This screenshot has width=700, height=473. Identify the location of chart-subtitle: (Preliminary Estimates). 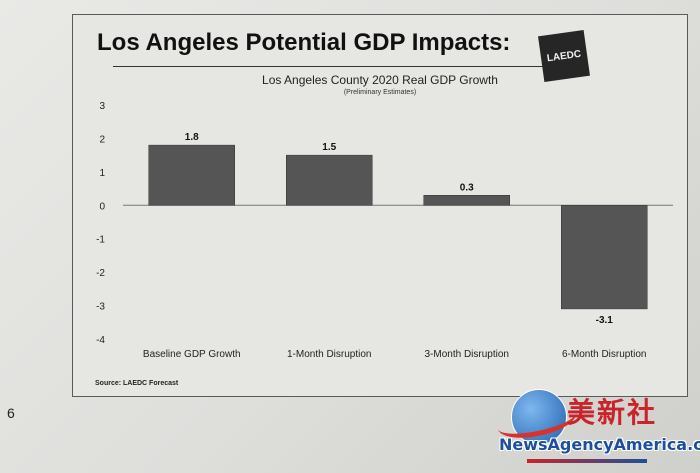
(380, 92).